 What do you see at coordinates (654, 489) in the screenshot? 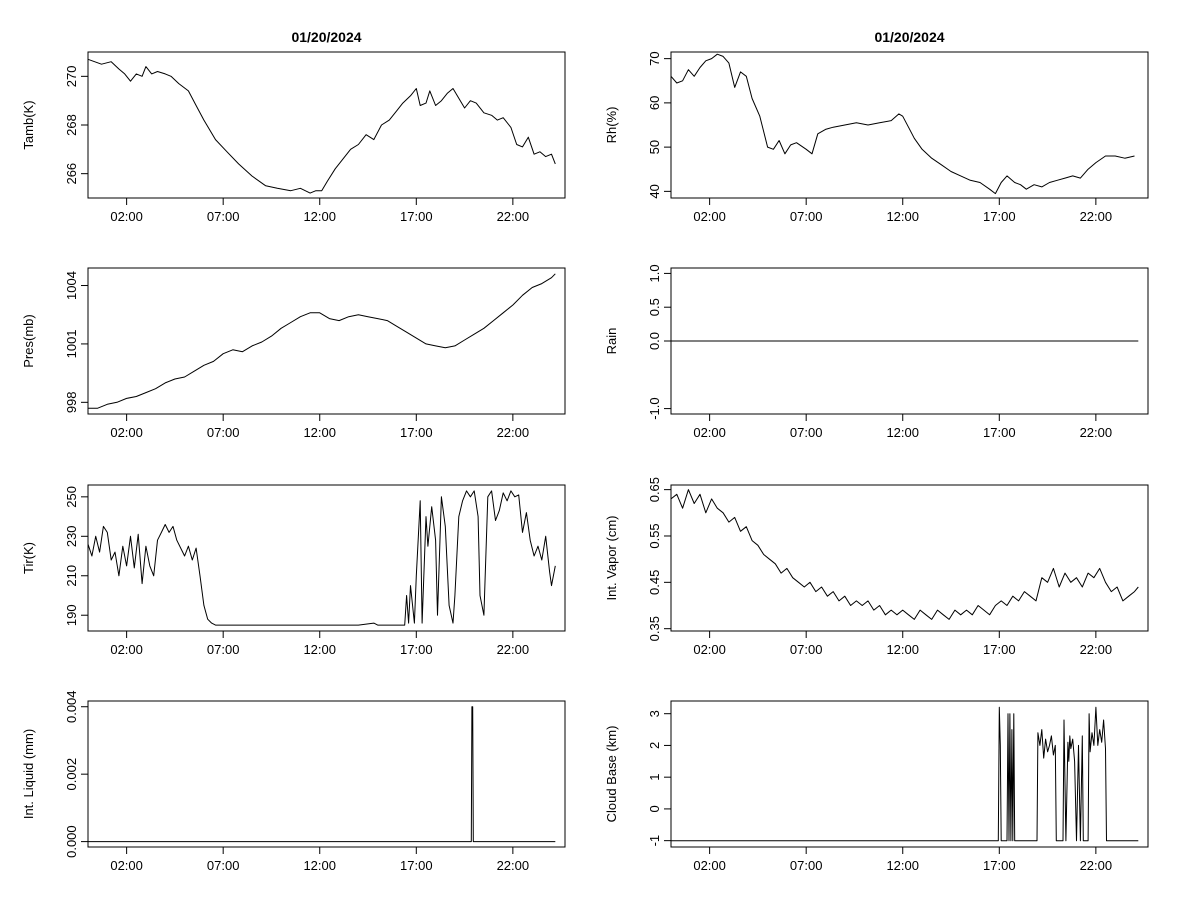
I see `y-tick-label: 0.65` at bounding box center [654, 489].